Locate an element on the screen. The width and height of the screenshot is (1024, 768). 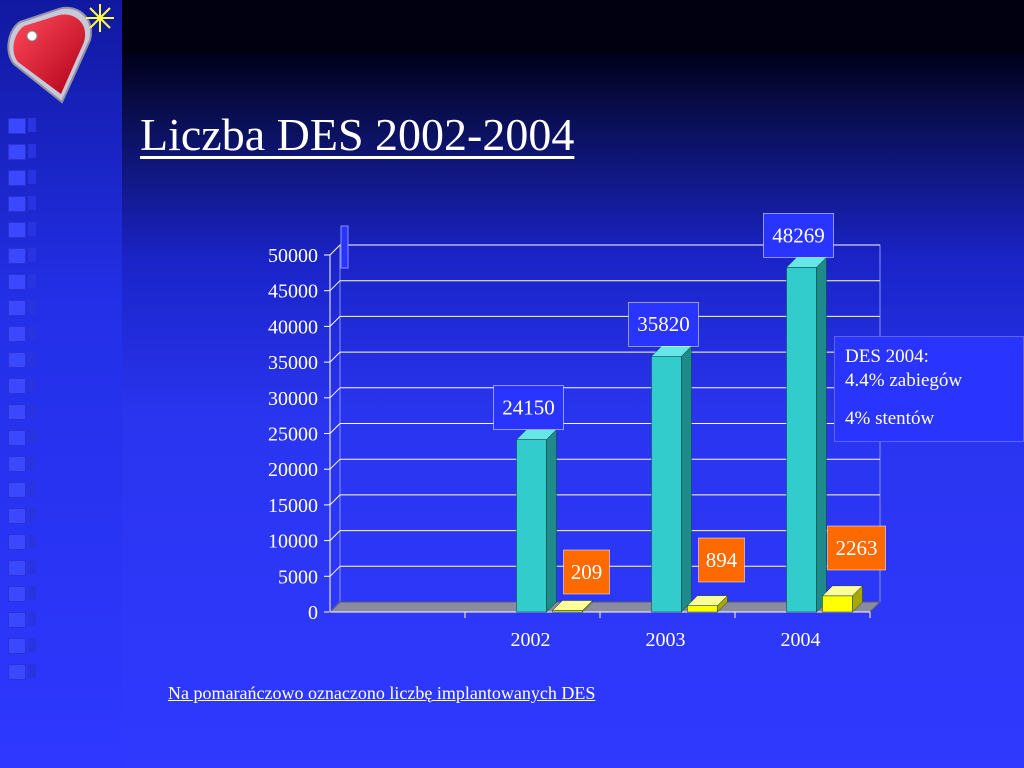
info-line-1: DES 2004: is located at coordinates (887, 356).